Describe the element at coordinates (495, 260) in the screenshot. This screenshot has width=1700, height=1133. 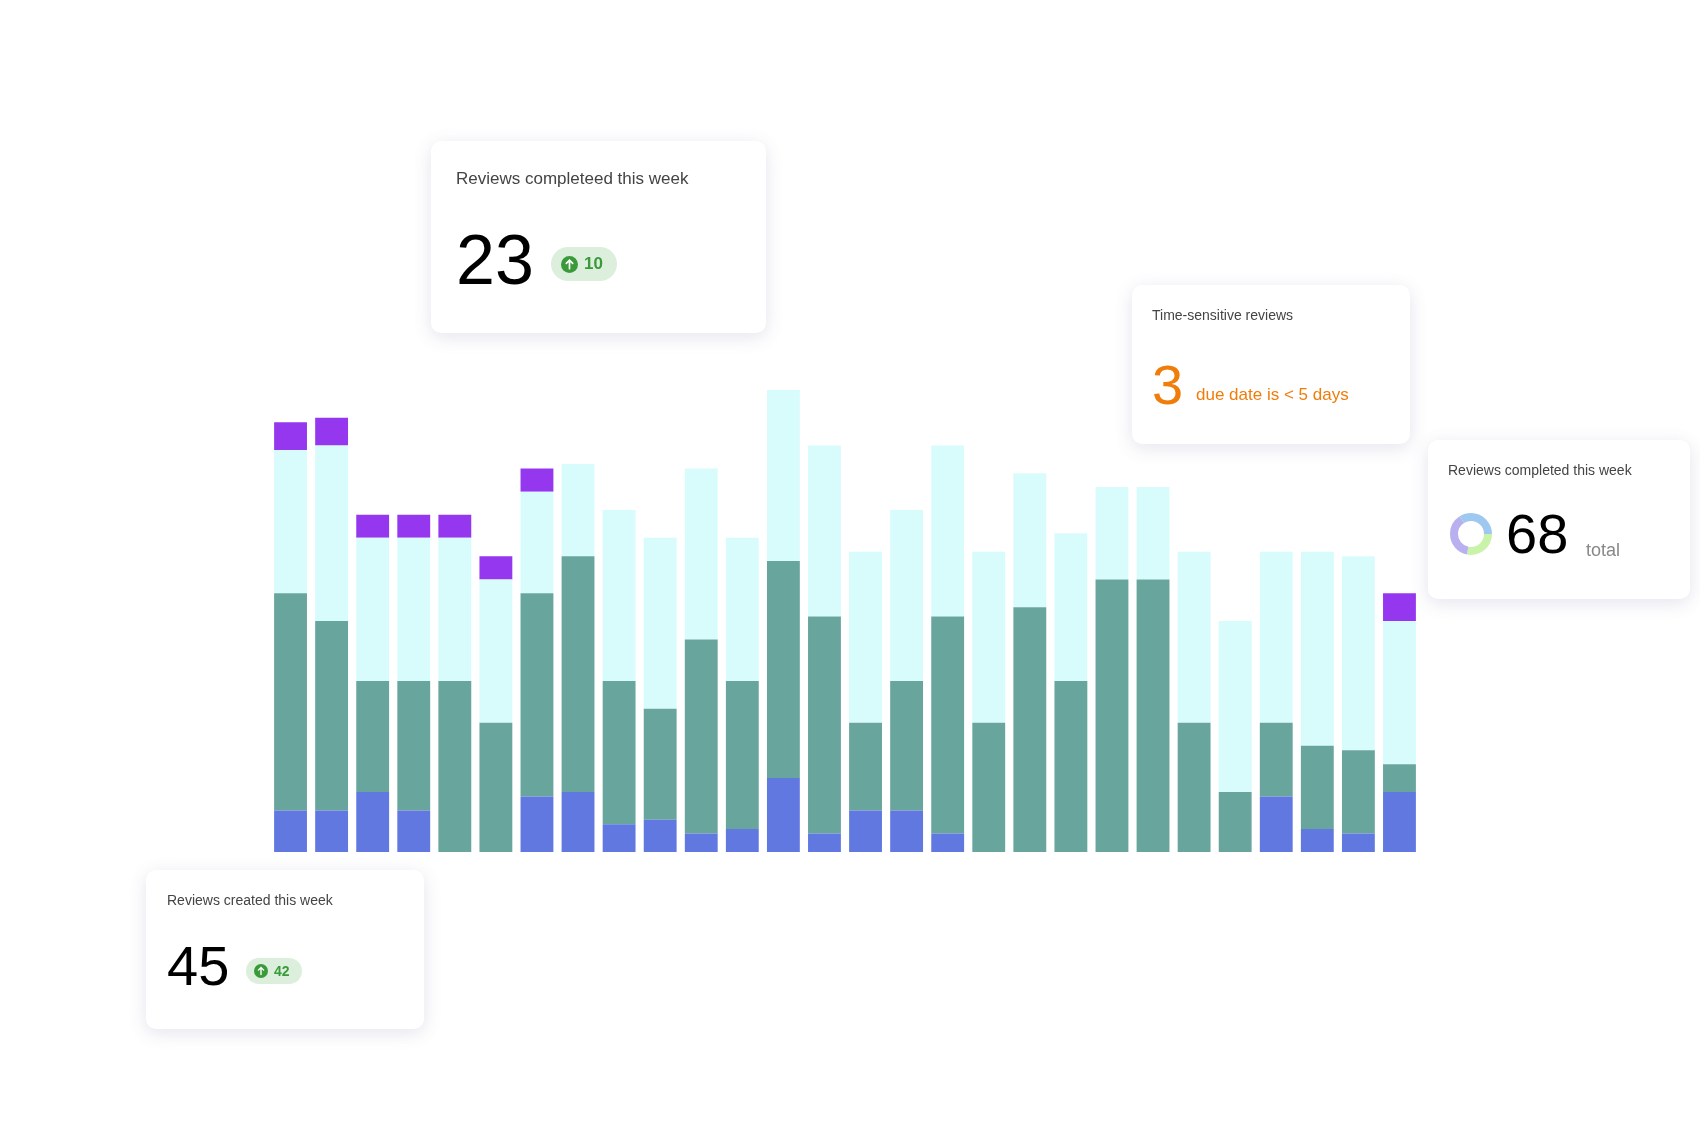
I see `text: 23` at that location.